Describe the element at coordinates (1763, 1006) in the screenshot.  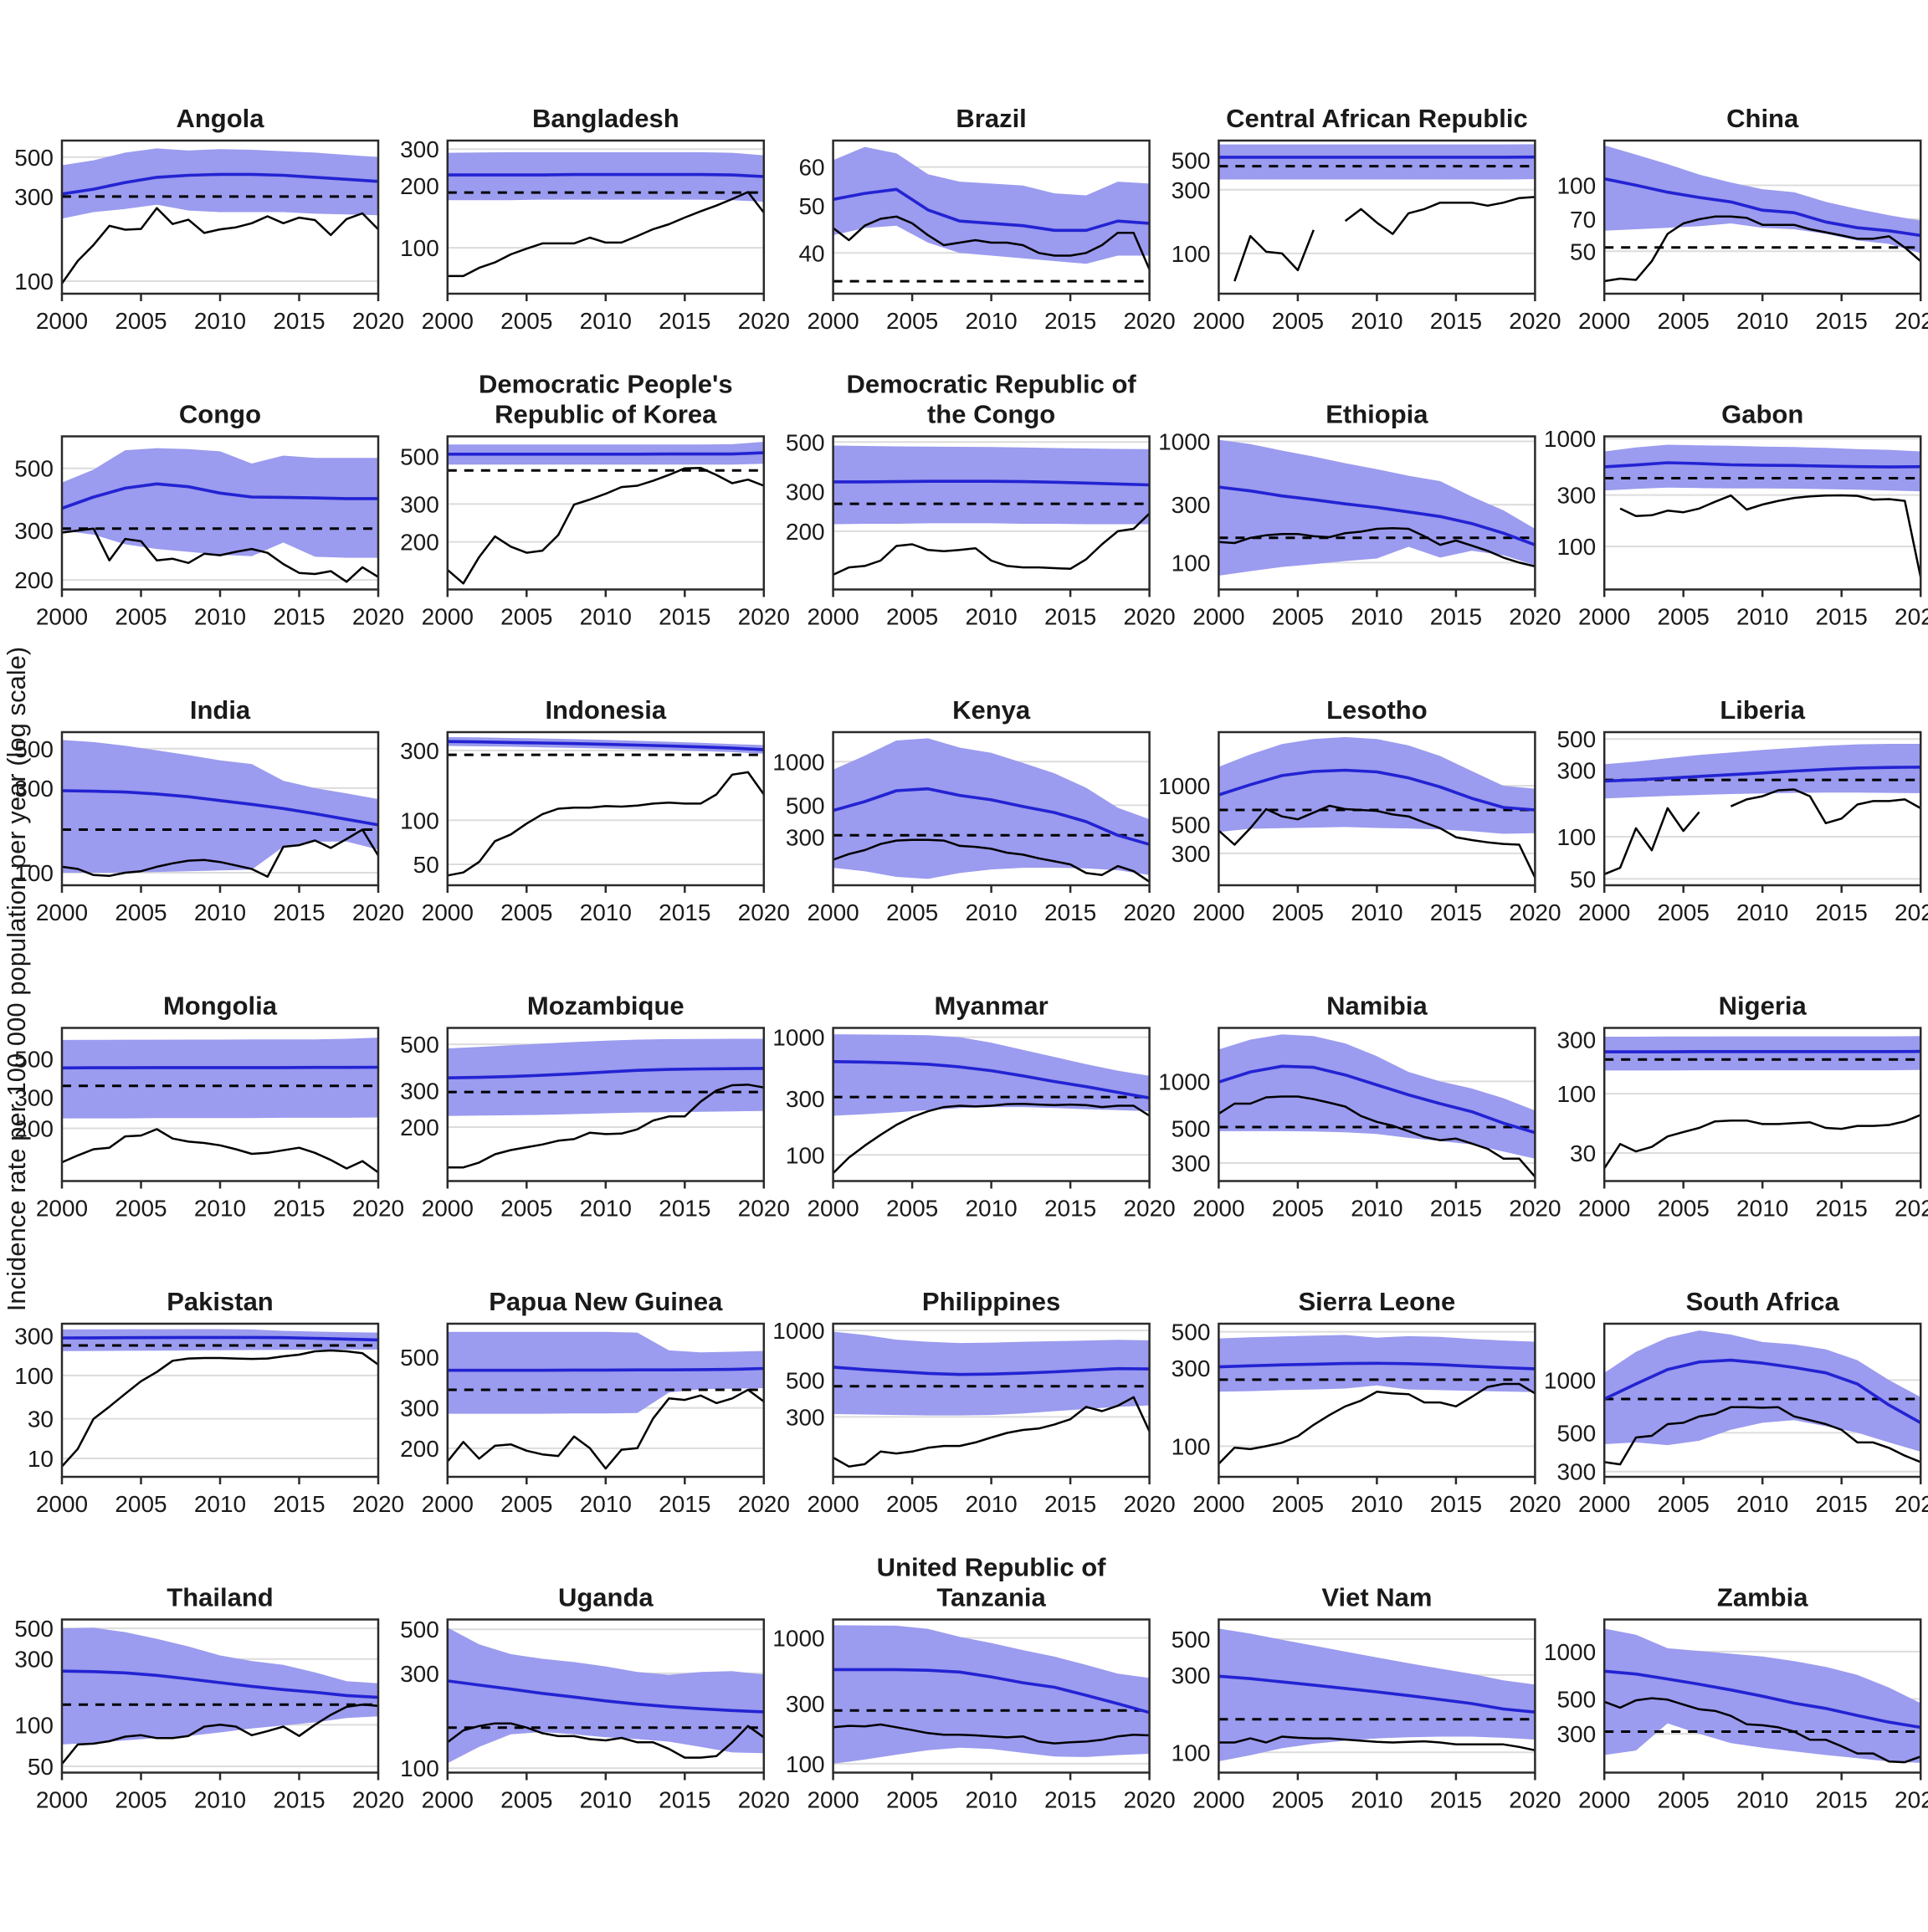
I see `panel-title: Nigeria` at that location.